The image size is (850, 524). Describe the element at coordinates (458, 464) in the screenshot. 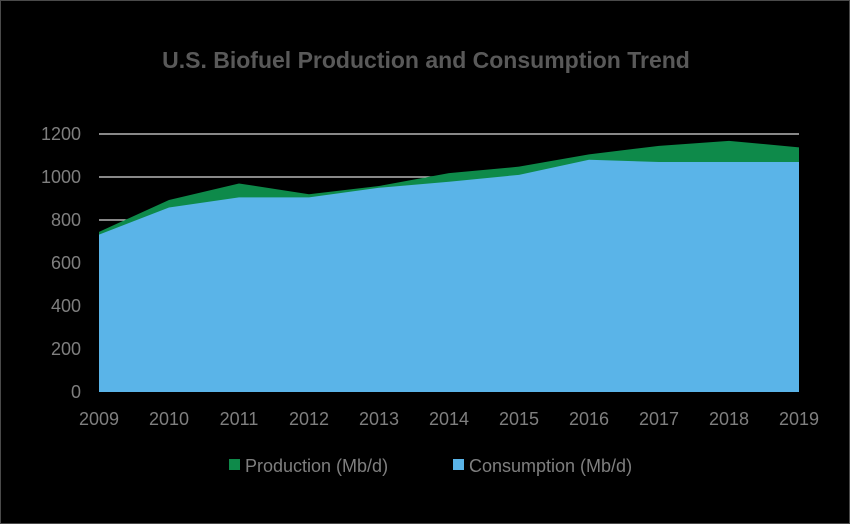

I see `legend-swatch-consumption` at that location.